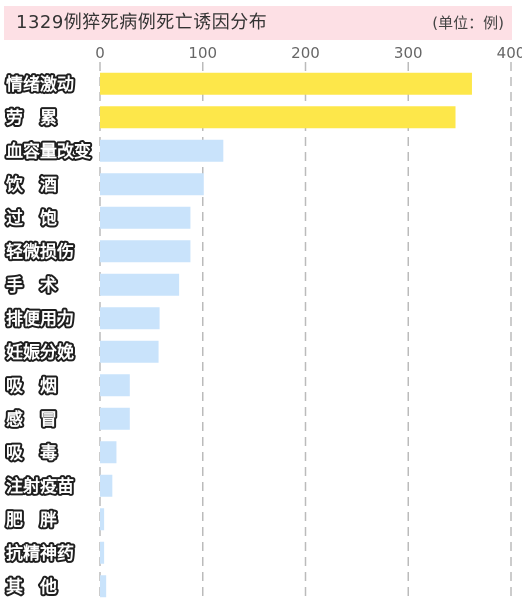 The height and width of the screenshot is (601, 522). What do you see at coordinates (31, 519) in the screenshot?
I see `category-label-13: 肥 胖` at bounding box center [31, 519].